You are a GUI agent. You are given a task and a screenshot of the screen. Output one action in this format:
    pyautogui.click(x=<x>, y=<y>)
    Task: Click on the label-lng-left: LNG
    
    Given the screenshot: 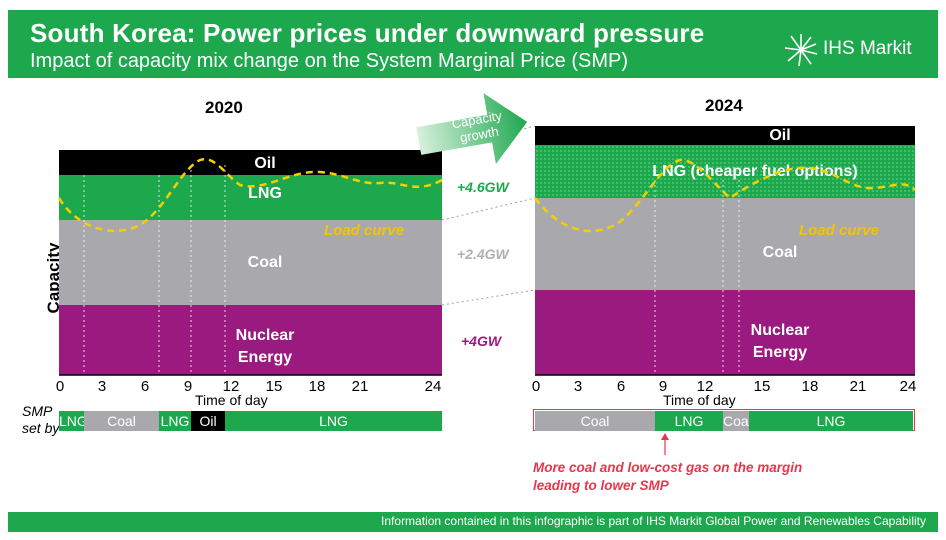 What is the action you would take?
    pyautogui.click(x=265, y=193)
    